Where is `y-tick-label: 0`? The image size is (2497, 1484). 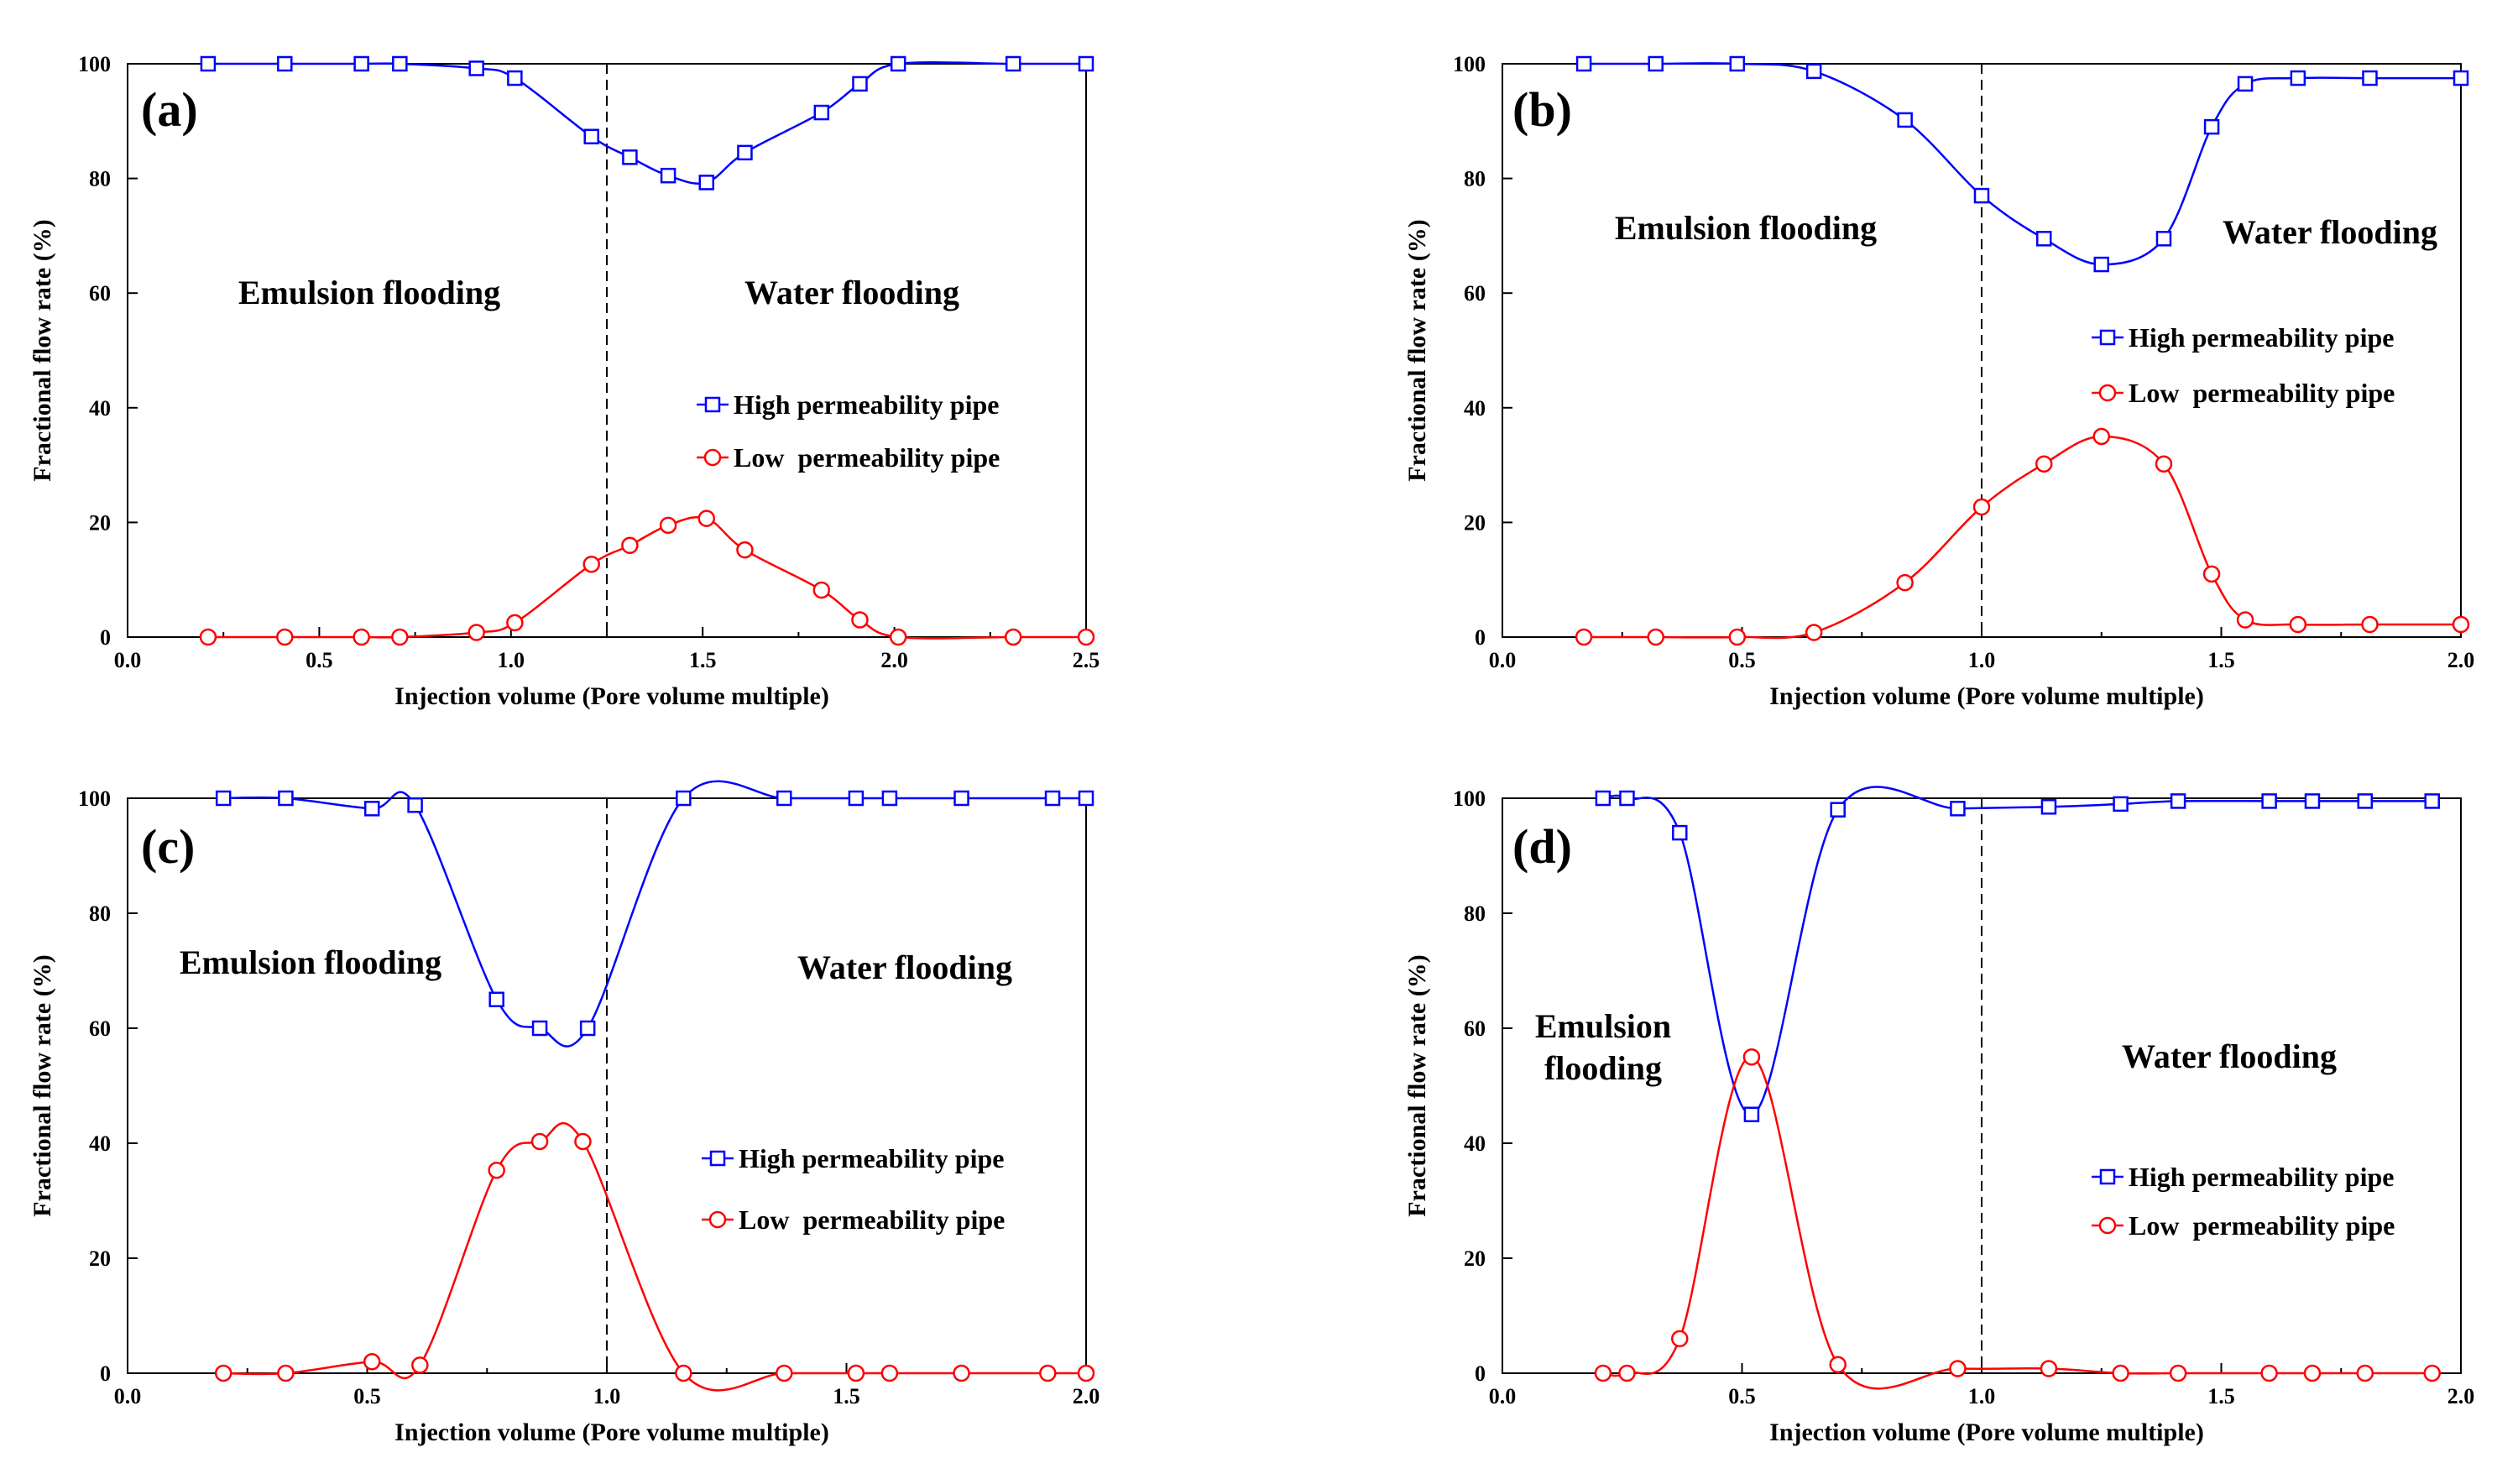
y-tick-label: 0 is located at coordinates (105, 1373).